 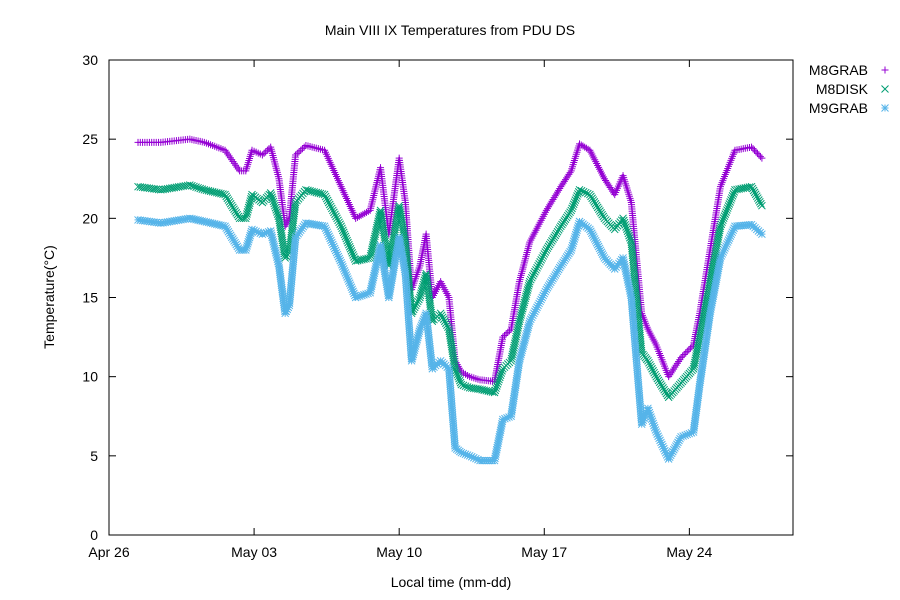 I want to click on y-tick-label: 0, so click(x=94, y=535).